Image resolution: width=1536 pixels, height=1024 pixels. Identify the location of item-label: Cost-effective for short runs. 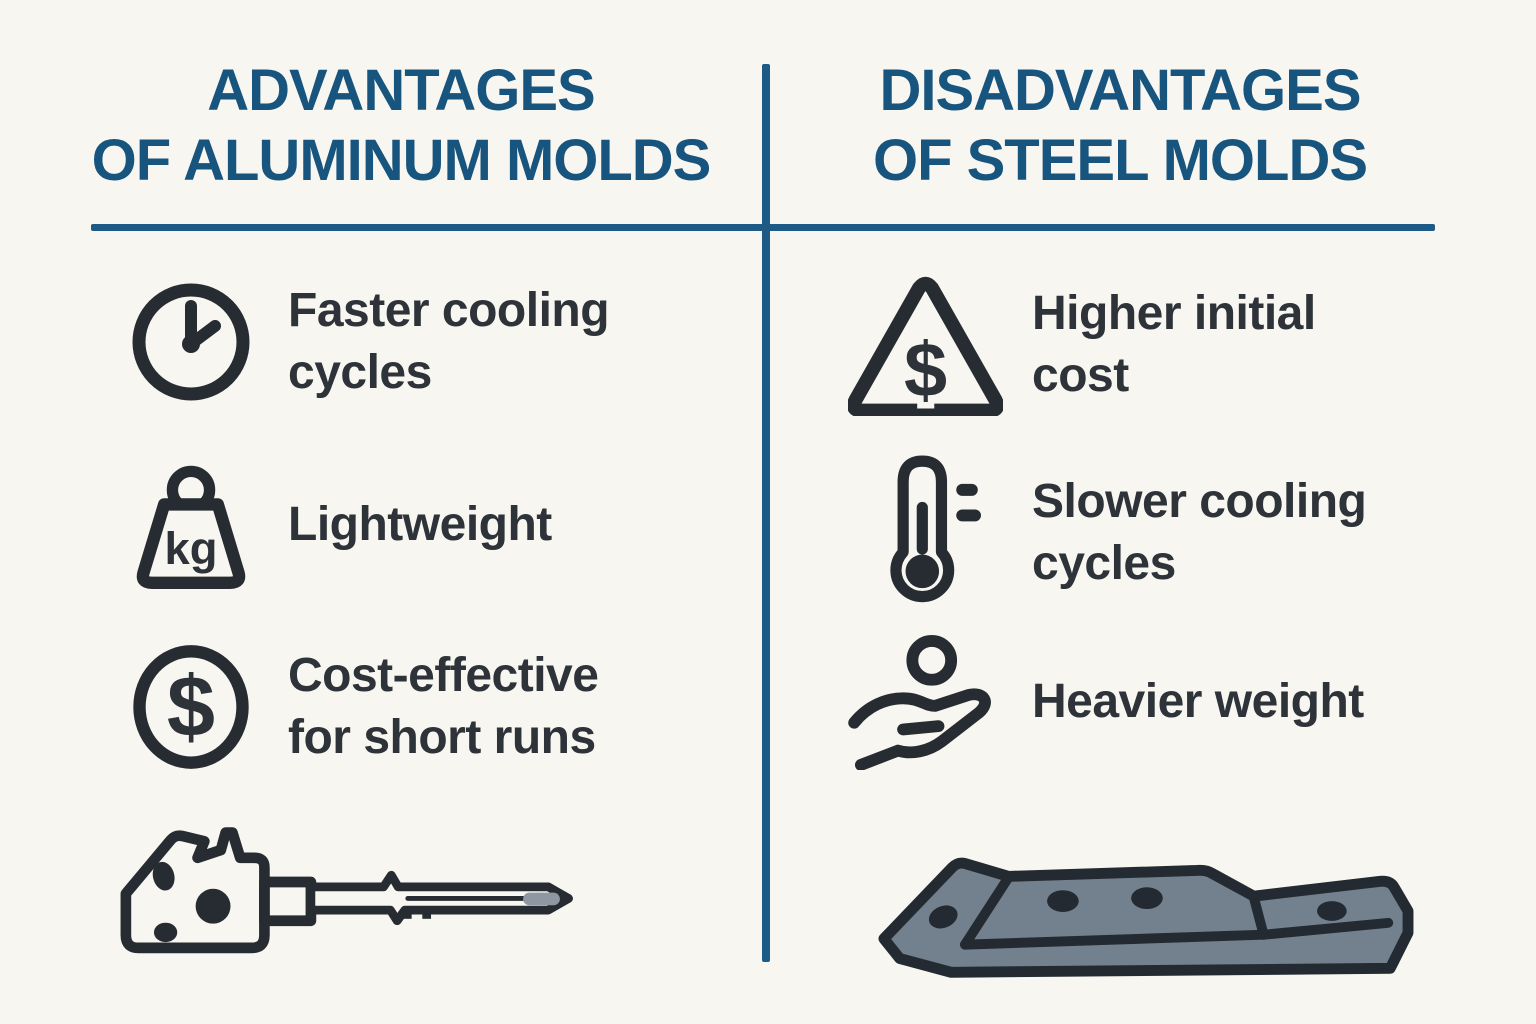
(443, 707).